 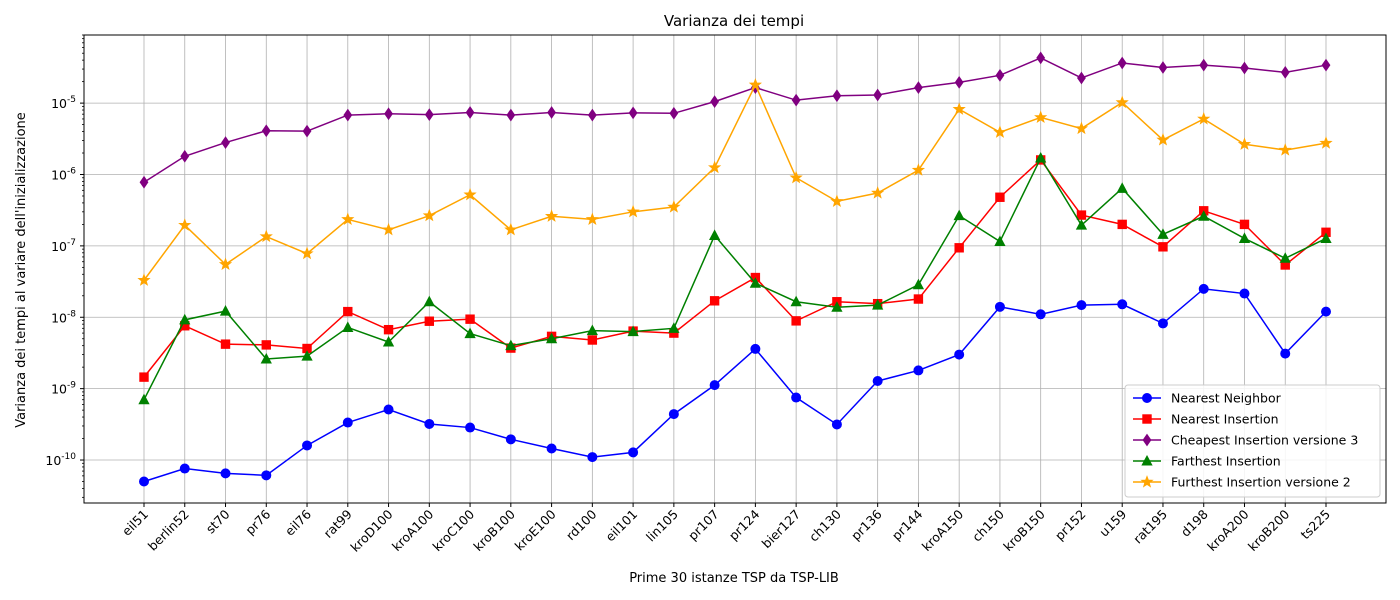 What do you see at coordinates (63, 174) in the screenshot?
I see `y-tick-label: 10⁻⁶` at bounding box center [63, 174].